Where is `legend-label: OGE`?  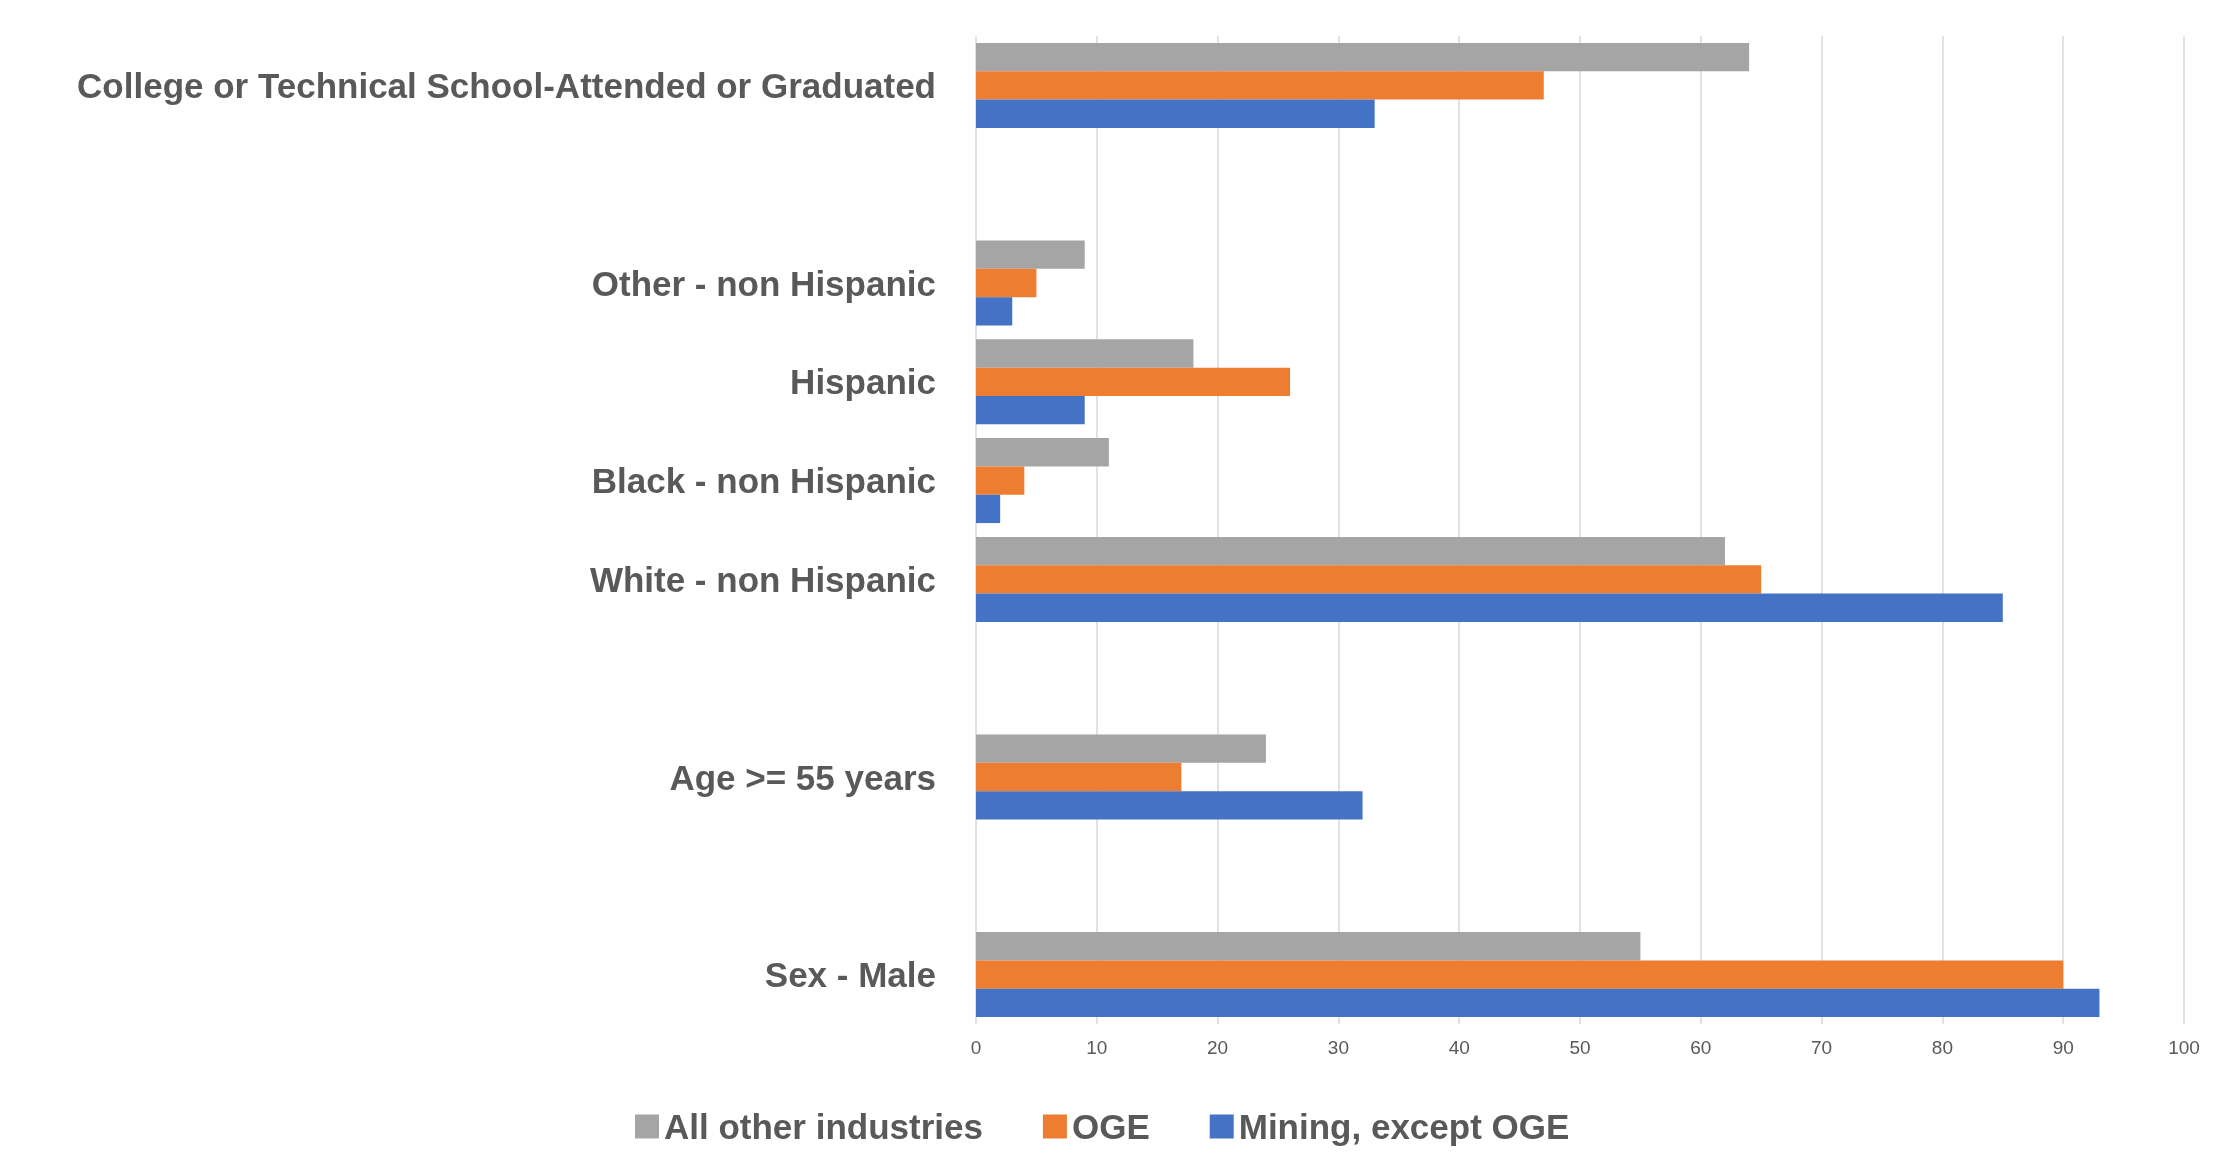
legend-label: OGE is located at coordinates (1110, 1126).